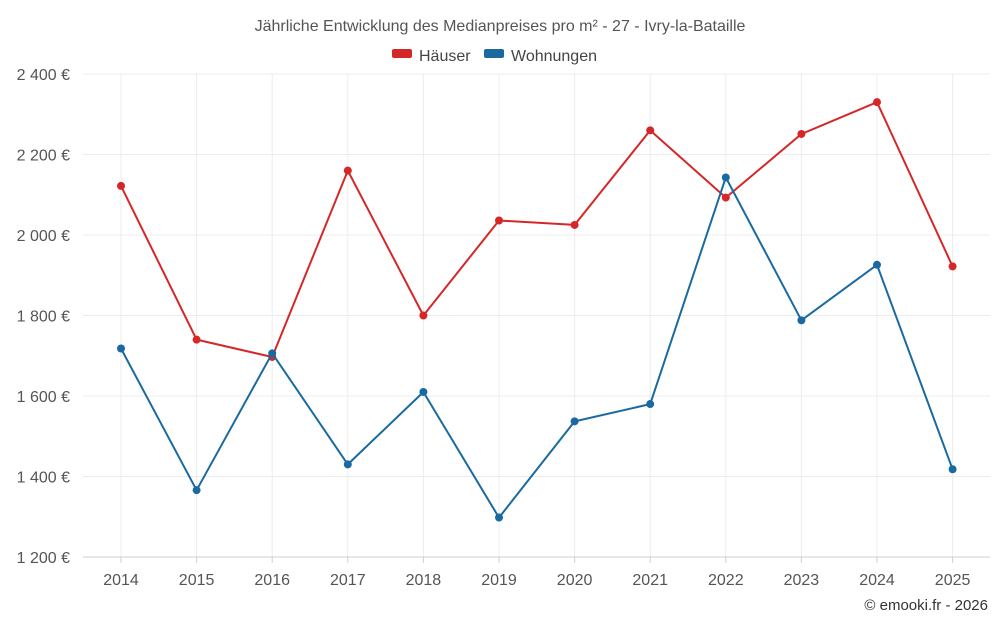 The image size is (1000, 625). I want to click on y-tick-label: 1 200 €, so click(43, 558).